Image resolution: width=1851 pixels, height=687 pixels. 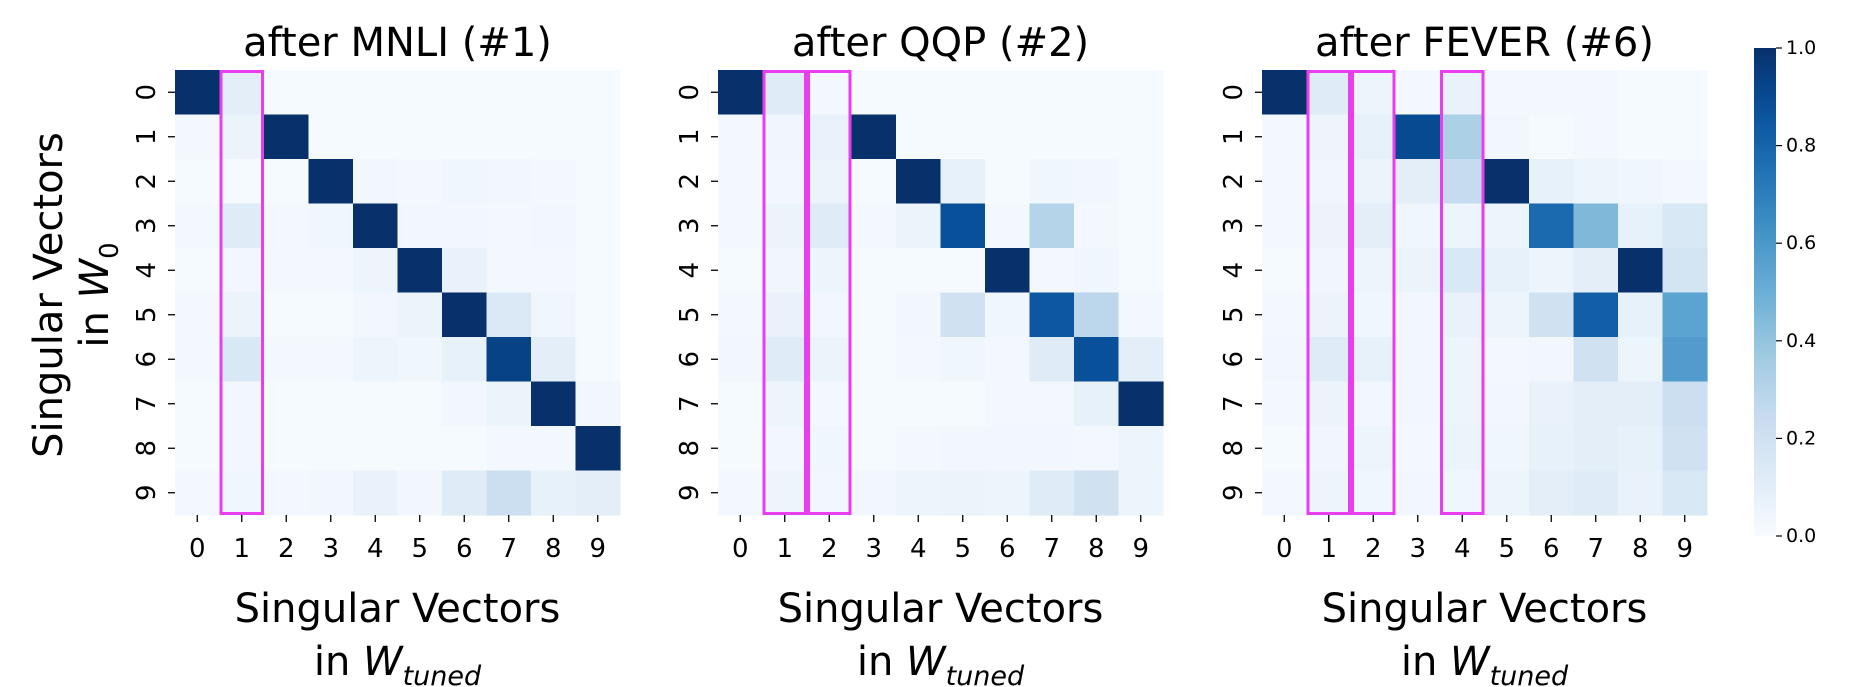 What do you see at coordinates (1801, 341) in the screenshot?
I see `colorbar-tick-label: 0.4` at bounding box center [1801, 341].